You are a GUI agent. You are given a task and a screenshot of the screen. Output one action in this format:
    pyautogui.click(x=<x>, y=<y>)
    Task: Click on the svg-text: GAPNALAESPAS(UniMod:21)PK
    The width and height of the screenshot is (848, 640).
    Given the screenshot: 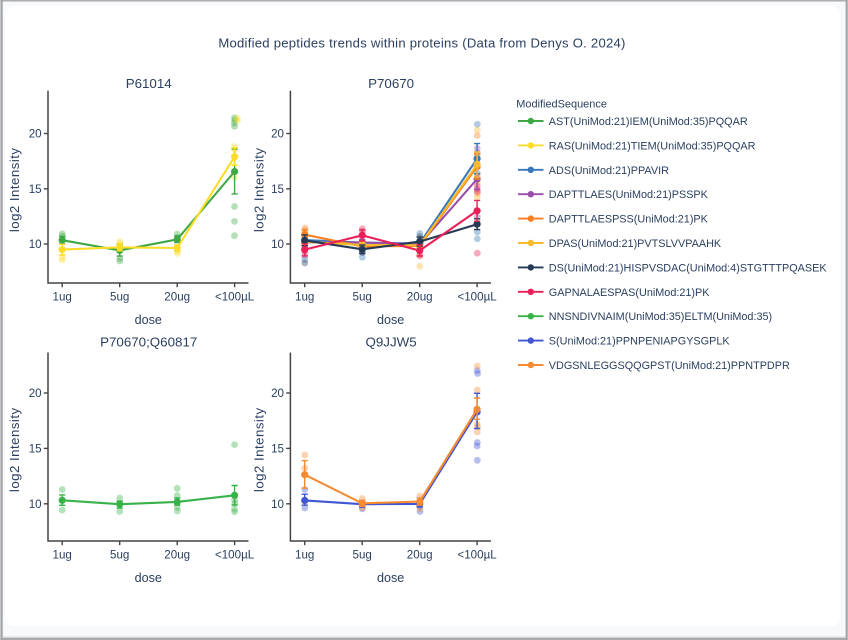 What is the action you would take?
    pyautogui.click(x=629, y=293)
    